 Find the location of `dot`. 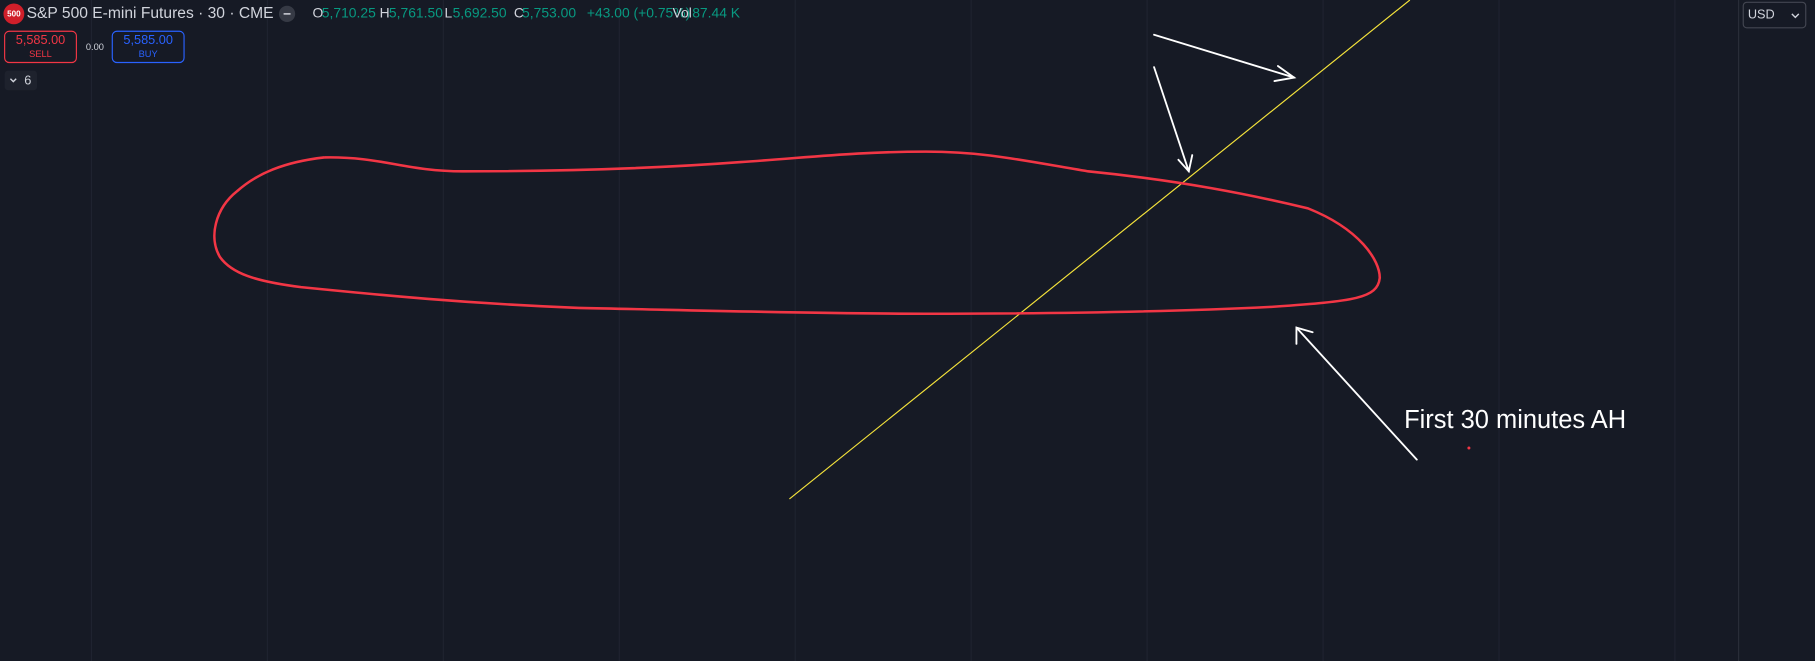

dot is located at coordinates (1469, 448).